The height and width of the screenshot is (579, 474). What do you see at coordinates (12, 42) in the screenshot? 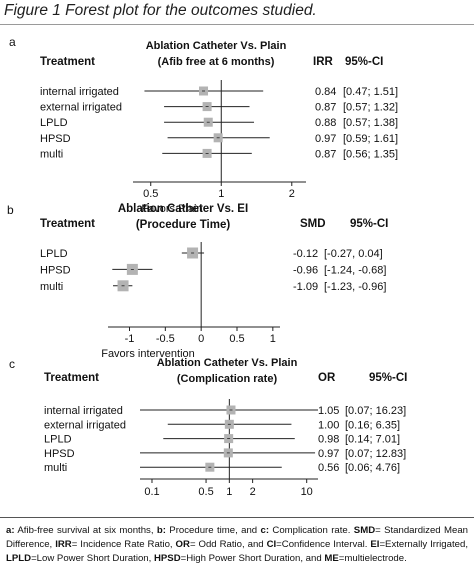
I see `panel-letter: a` at bounding box center [12, 42].